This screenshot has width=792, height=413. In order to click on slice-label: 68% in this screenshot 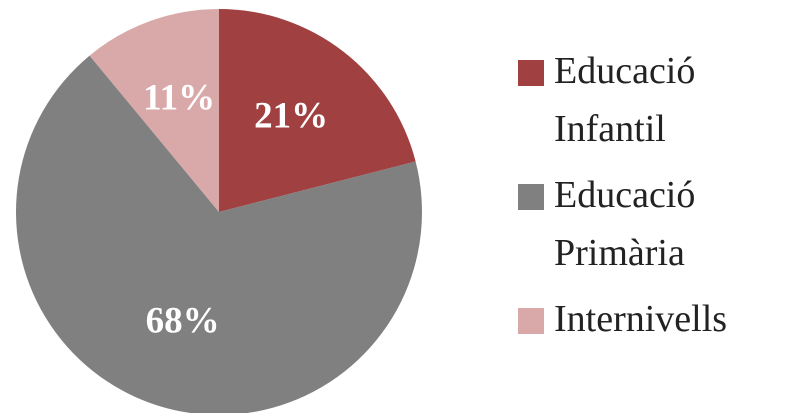, I will do `click(183, 320)`.